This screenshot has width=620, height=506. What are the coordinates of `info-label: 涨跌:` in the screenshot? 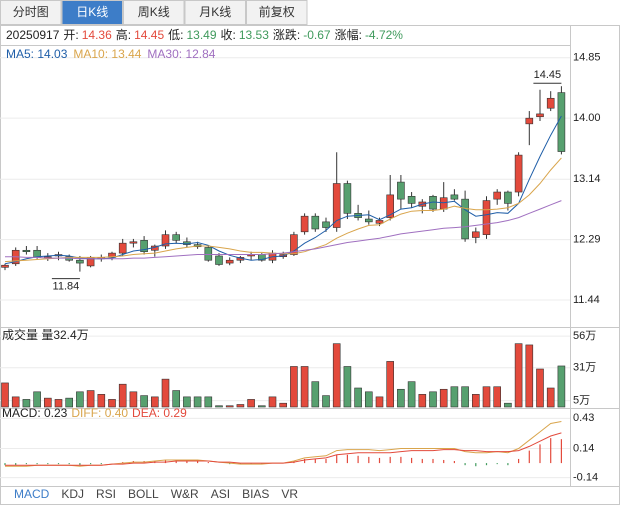 It's located at (286, 34).